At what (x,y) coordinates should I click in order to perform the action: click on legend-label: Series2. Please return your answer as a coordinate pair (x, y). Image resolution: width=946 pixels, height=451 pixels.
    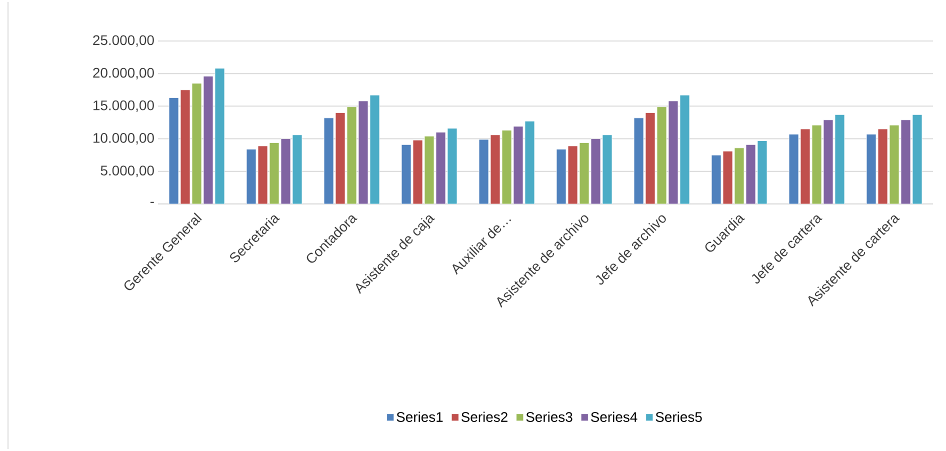
    Looking at the image, I should click on (484, 417).